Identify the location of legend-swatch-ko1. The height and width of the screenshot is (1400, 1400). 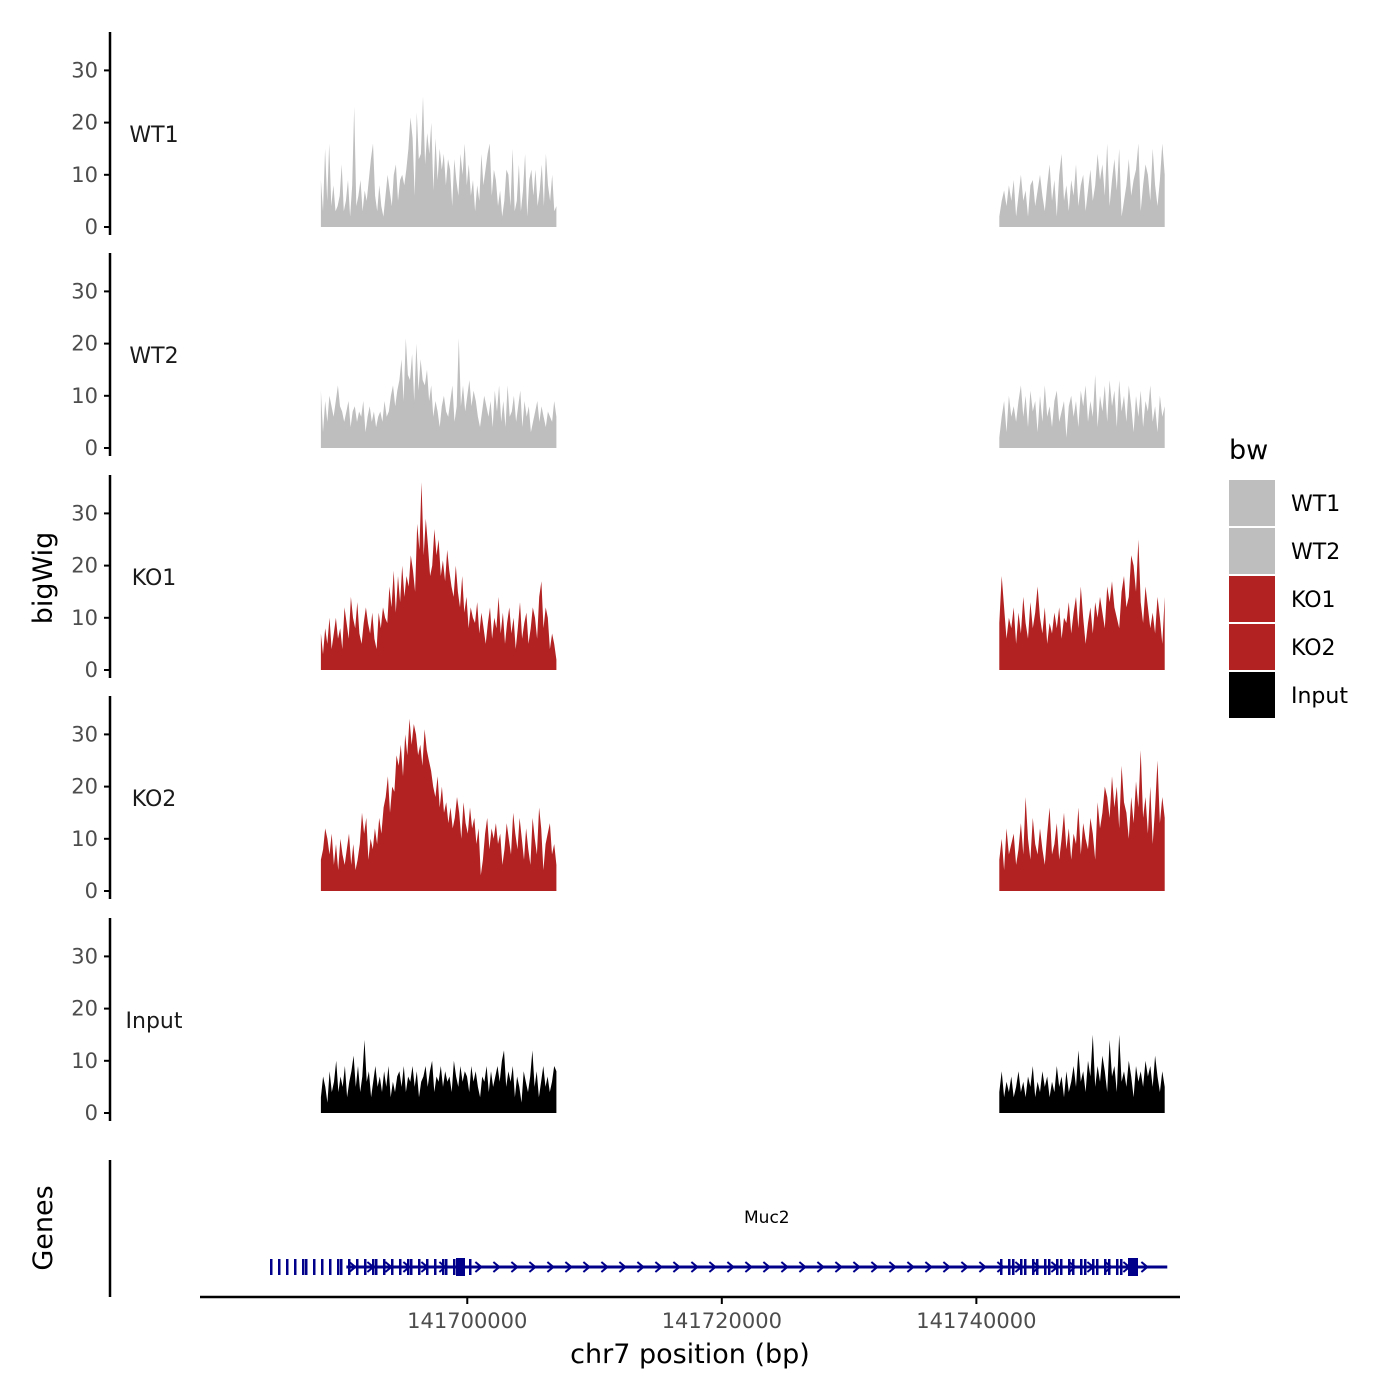
(1252, 599).